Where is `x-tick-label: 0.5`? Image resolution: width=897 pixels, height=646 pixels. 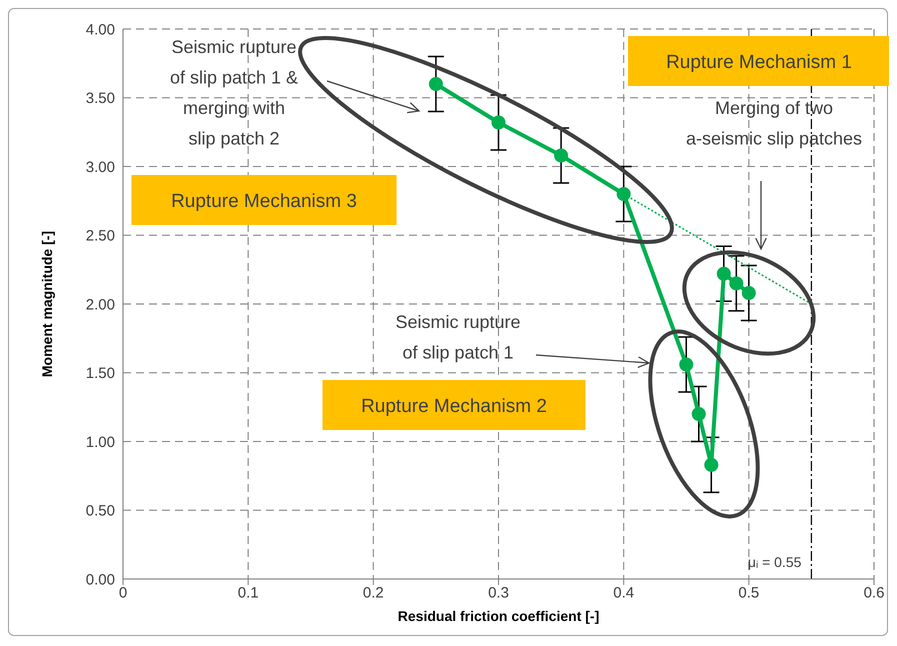 x-tick-label: 0.5 is located at coordinates (749, 593).